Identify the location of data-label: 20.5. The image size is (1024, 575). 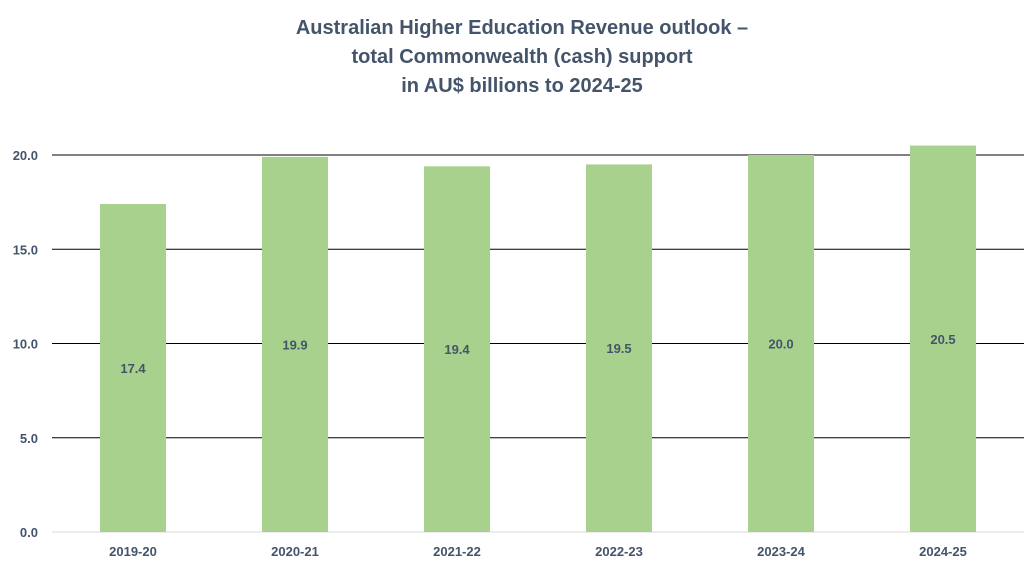
(942, 339).